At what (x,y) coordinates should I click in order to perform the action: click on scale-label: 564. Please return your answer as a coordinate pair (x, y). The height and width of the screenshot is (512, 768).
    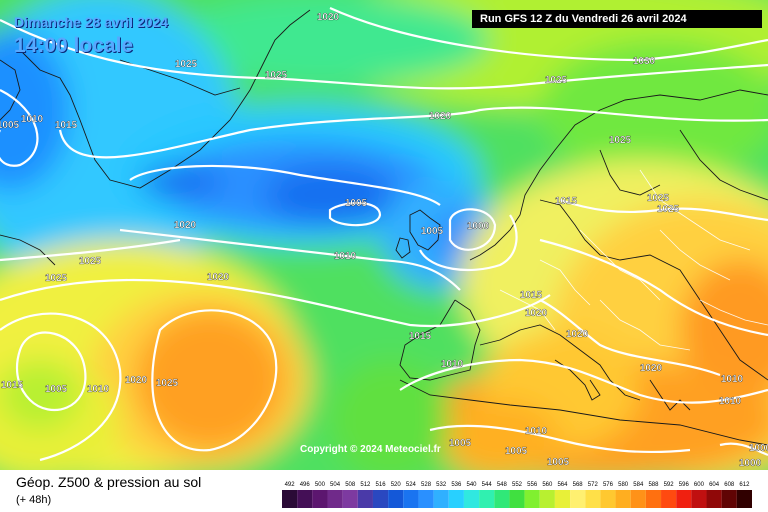
    Looking at the image, I should click on (562, 485).